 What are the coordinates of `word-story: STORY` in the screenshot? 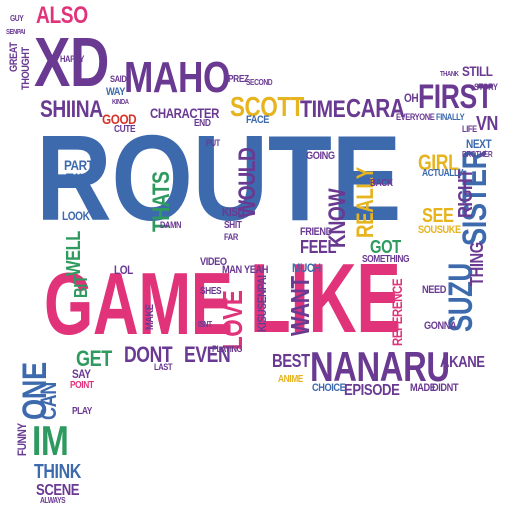 It's located at (486, 87).